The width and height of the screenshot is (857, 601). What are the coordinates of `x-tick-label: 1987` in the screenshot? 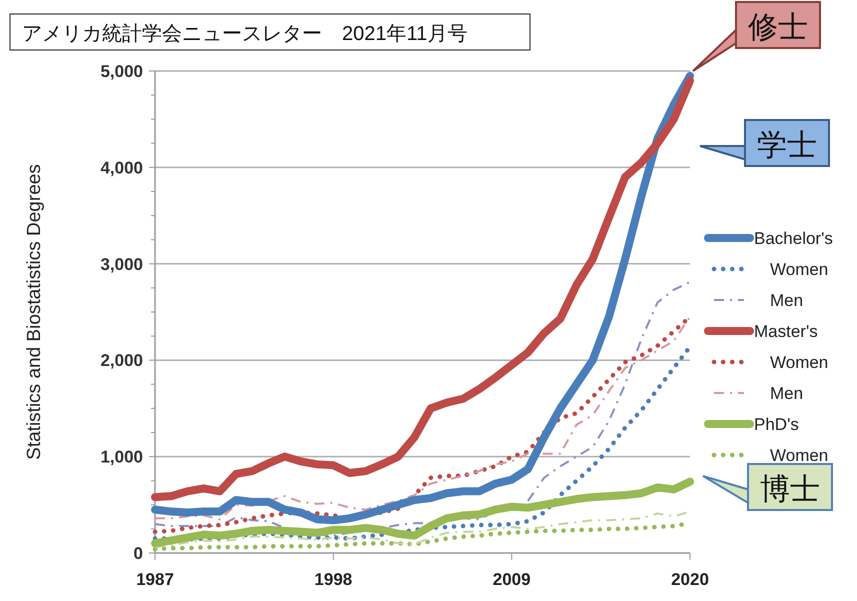 It's located at (155, 579).